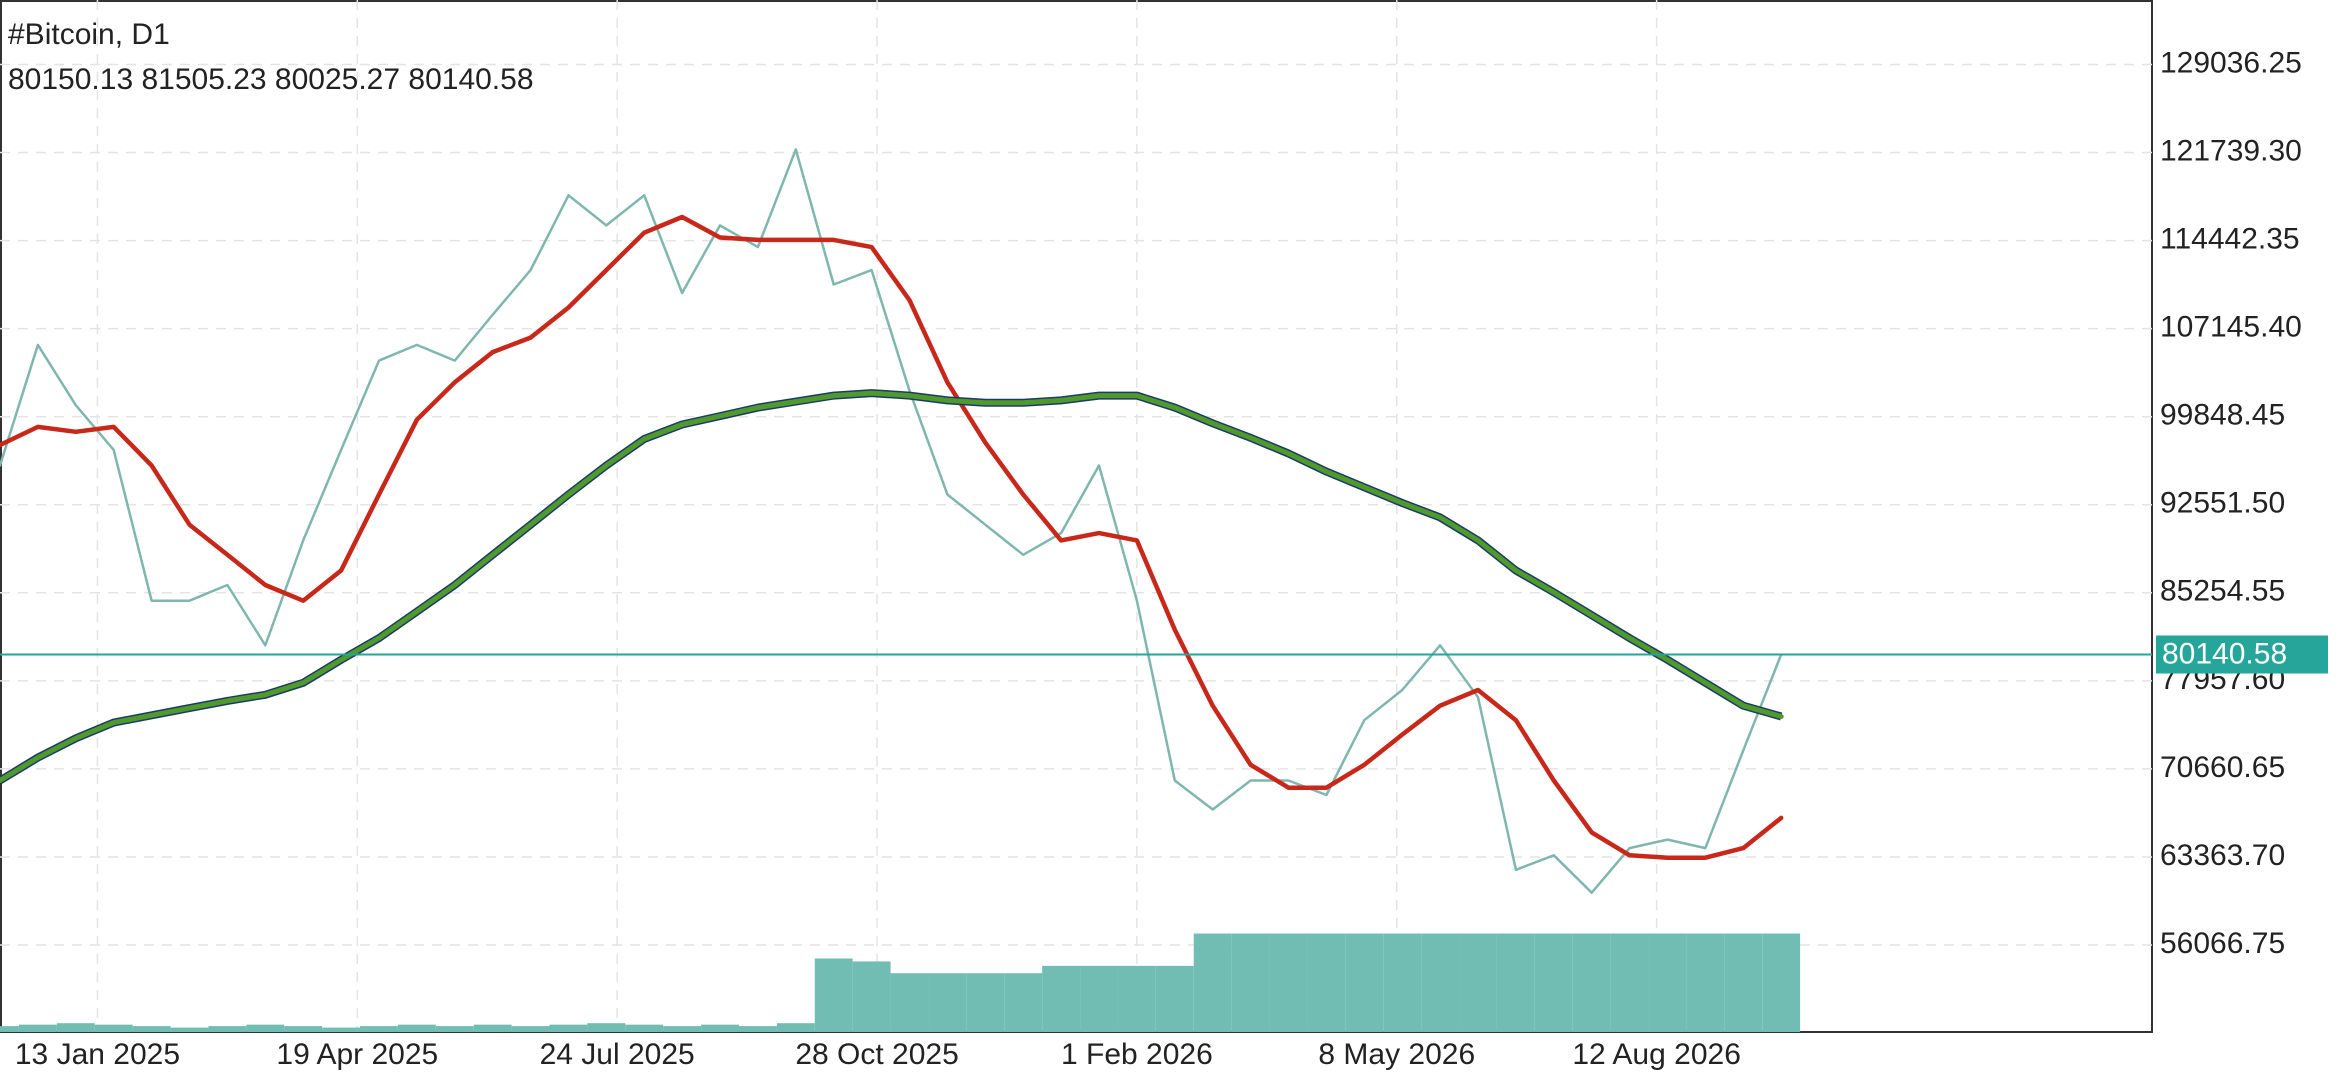 This screenshot has width=2352, height=1080. Describe the element at coordinates (2230, 239) in the screenshot. I see `y-tick-label: 114442.35` at that location.